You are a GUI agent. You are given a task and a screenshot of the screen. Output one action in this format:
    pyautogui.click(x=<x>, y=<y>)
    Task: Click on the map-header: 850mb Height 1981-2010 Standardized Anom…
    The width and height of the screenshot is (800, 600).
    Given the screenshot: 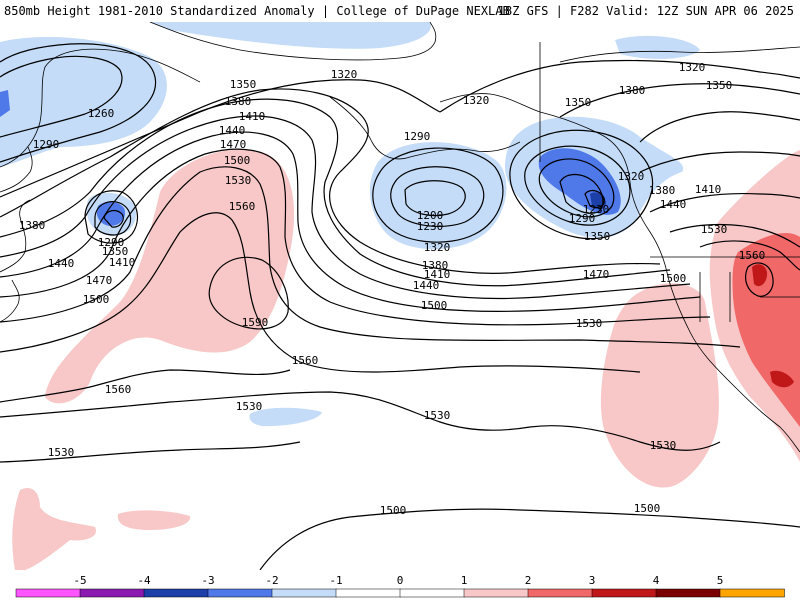 What is the action you would take?
    pyautogui.click(x=400, y=11)
    